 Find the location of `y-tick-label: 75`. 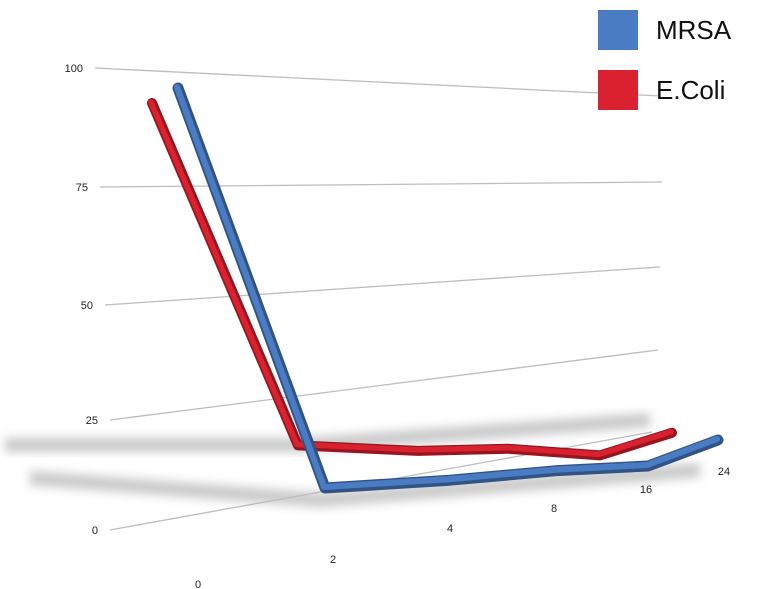

y-tick-label: 75 is located at coordinates (82, 188).